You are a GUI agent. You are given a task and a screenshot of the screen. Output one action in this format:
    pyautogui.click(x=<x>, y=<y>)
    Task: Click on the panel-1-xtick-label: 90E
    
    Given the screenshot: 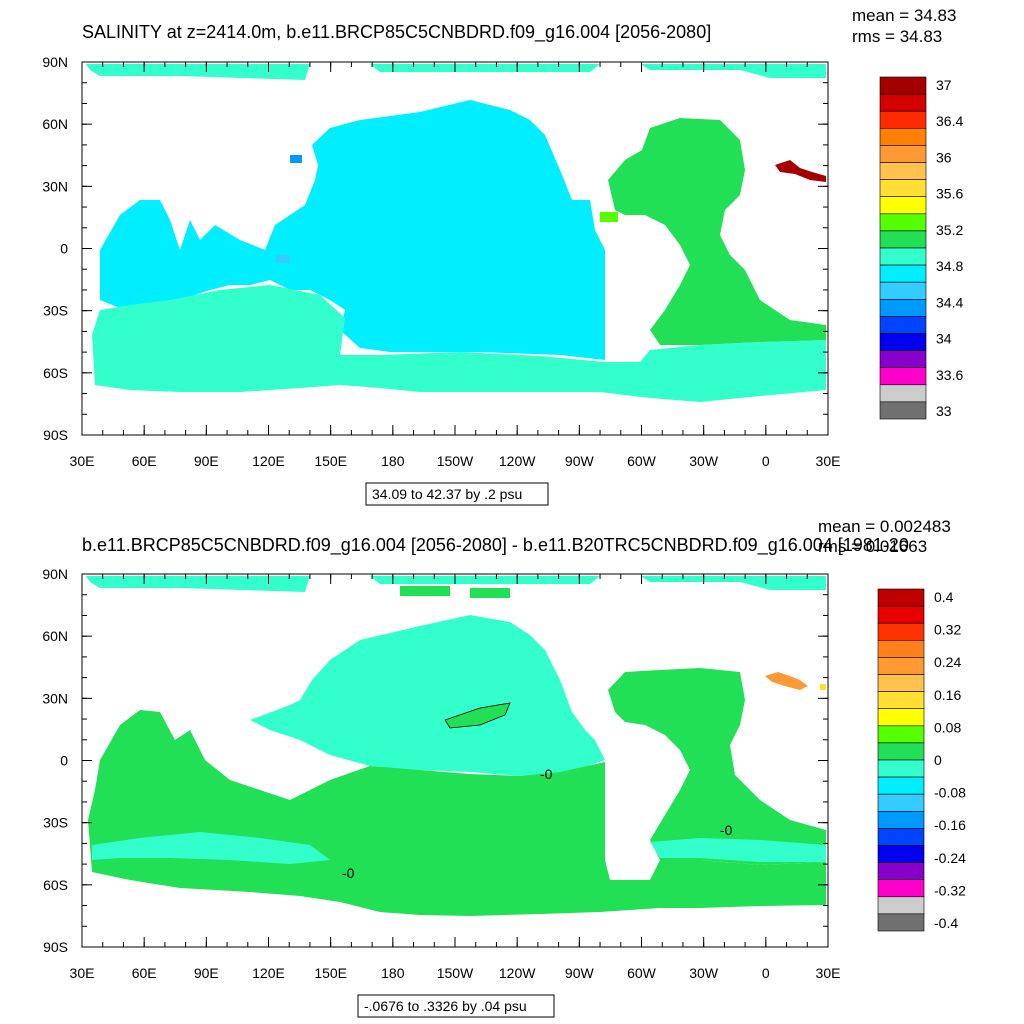 What is the action you would take?
    pyautogui.click(x=206, y=461)
    